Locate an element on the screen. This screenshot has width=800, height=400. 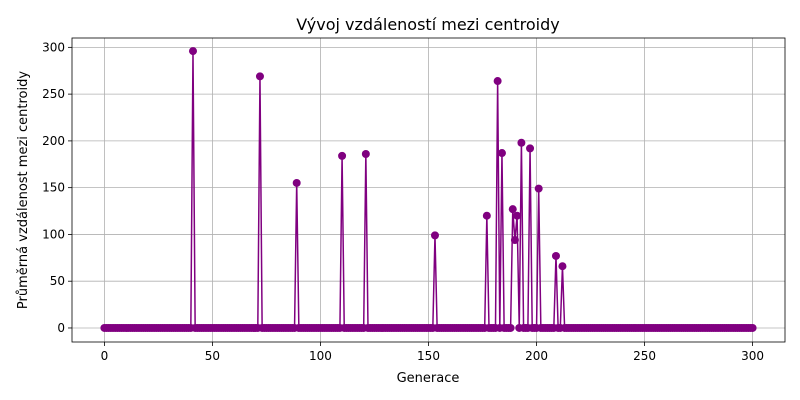
x-tick-label: 150 is located at coordinates (428, 356).